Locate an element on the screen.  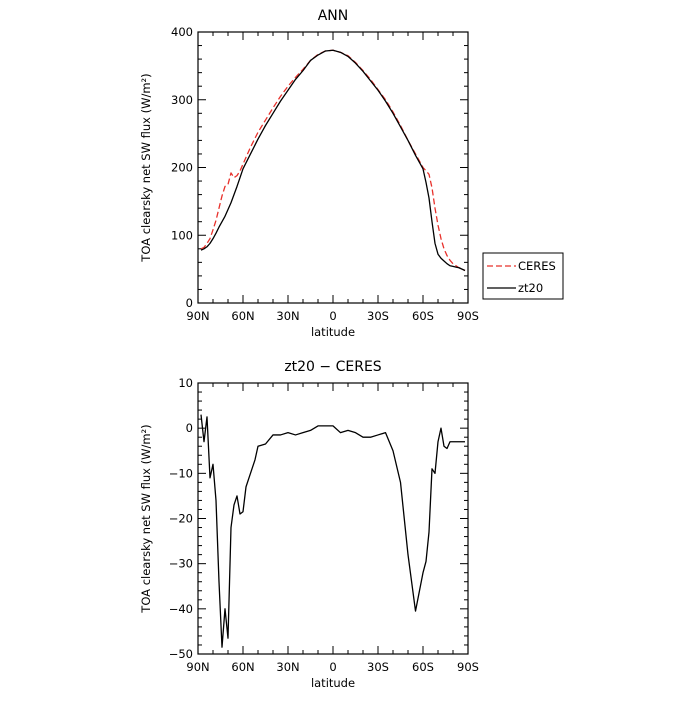
panel-title: zt20 − CERES is located at coordinates (332, 367).